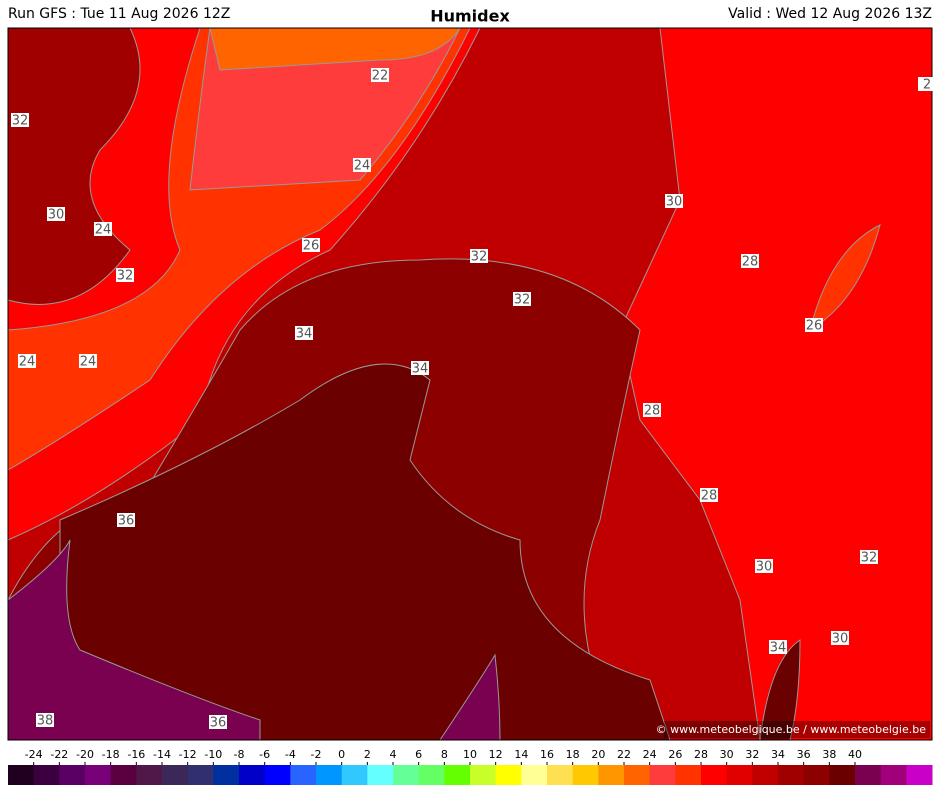  I want to click on legend-tick-label: -6, so click(264, 754).